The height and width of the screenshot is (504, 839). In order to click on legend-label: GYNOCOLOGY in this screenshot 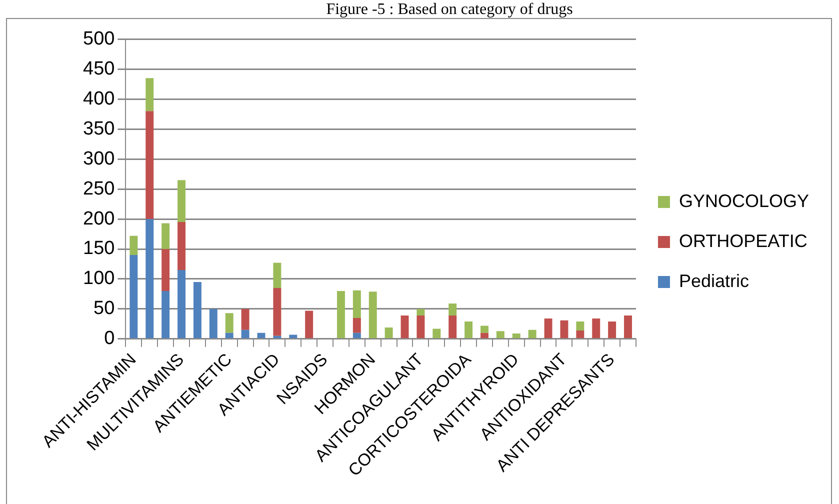, I will do `click(744, 200)`.